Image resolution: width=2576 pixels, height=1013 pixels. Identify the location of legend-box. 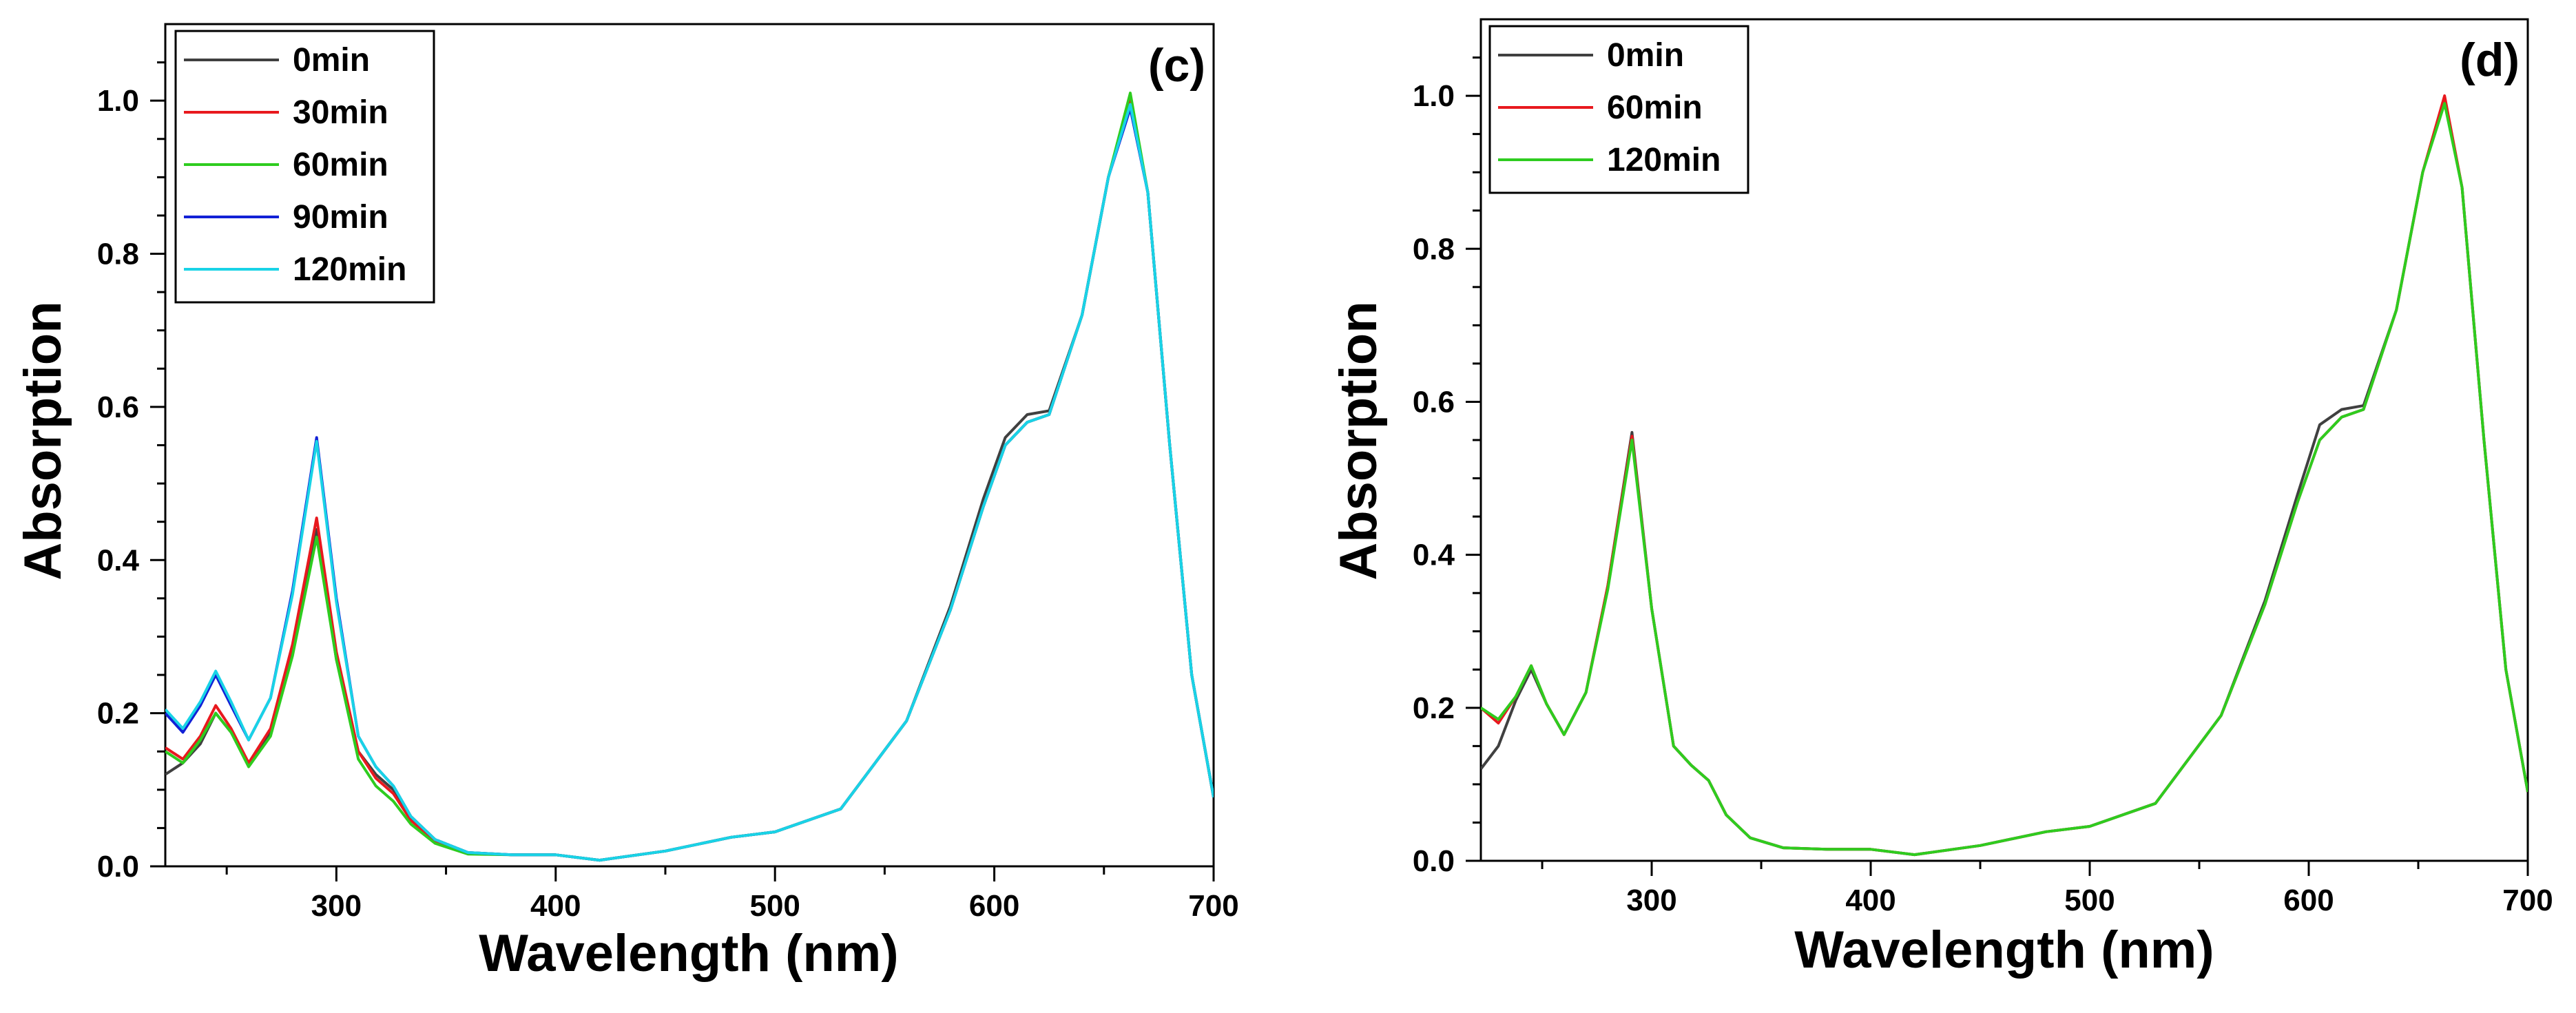
(304, 167).